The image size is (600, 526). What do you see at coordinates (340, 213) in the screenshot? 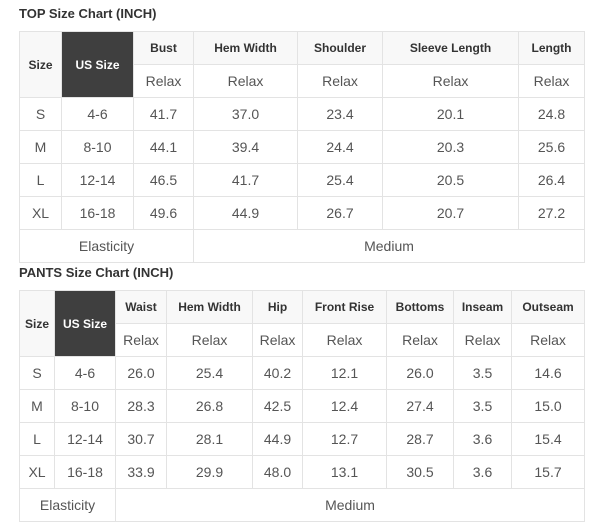
I see `measurement-cell: 26.7` at bounding box center [340, 213].